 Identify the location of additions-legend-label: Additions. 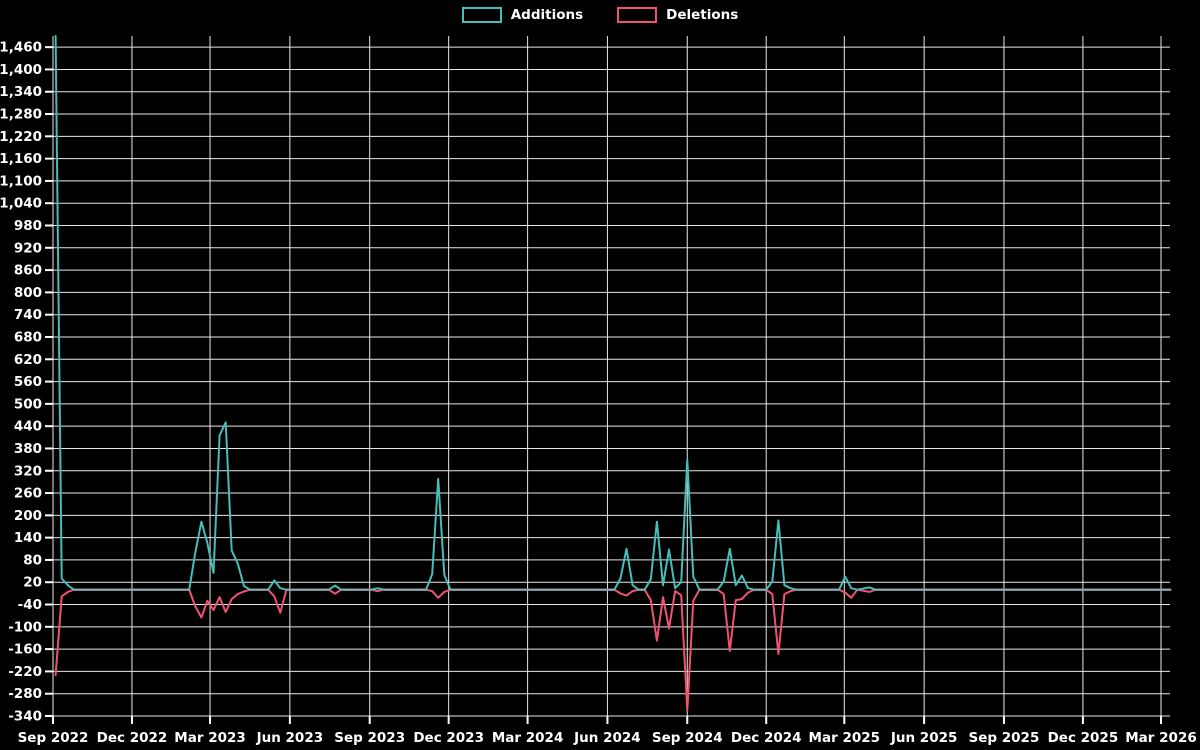
(547, 15).